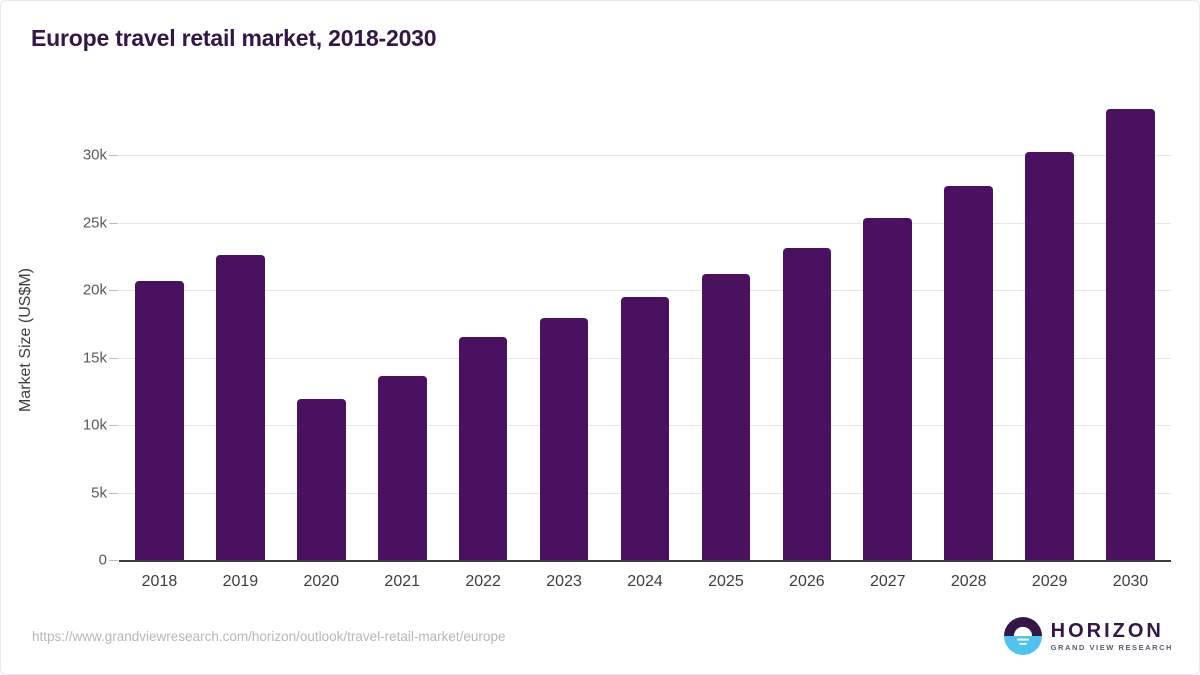 Image resolution: width=1200 pixels, height=675 pixels. Describe the element at coordinates (726, 581) in the screenshot. I see `x-axis-tick-label: 2025` at that location.